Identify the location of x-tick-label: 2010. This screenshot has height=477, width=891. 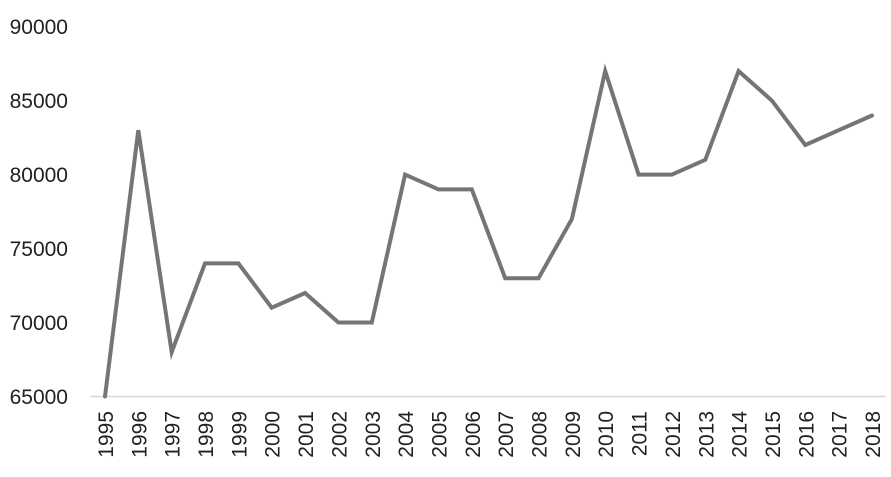
(606, 434).